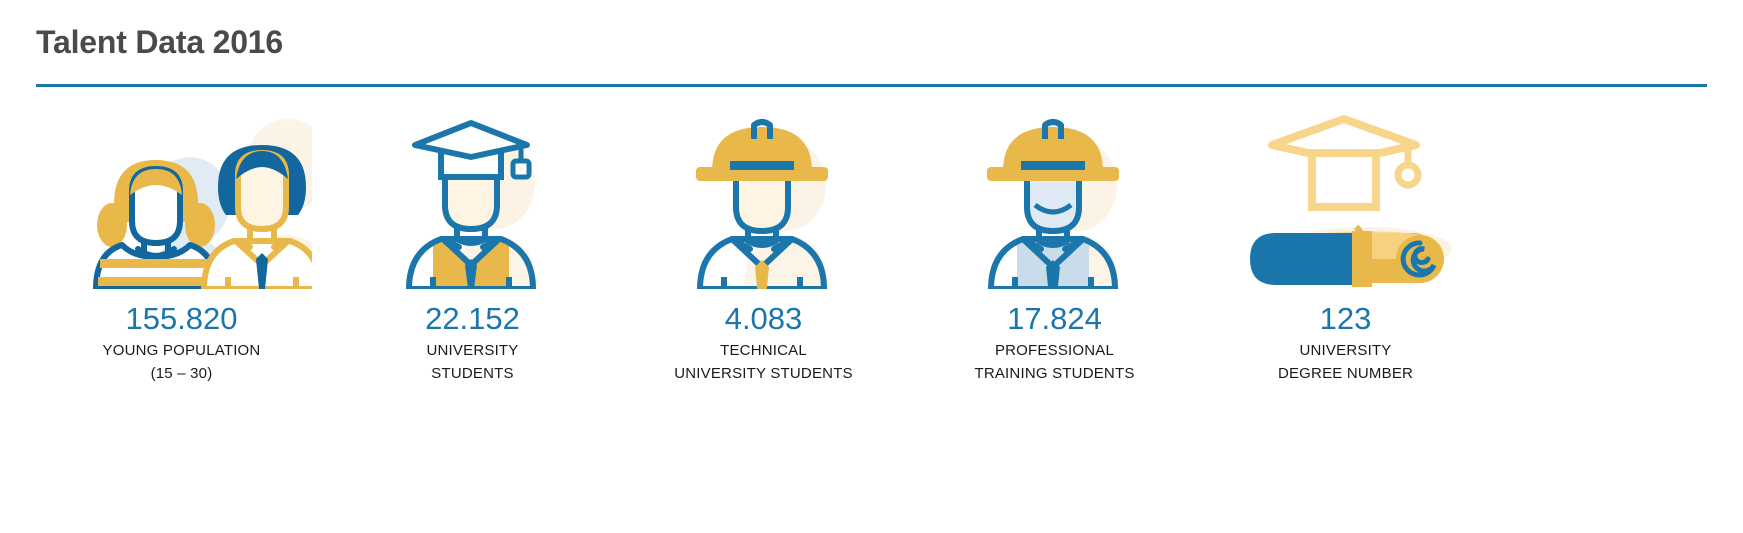 The image size is (1743, 533). Describe the element at coordinates (182, 362) in the screenshot. I see `stat-caption: YOUNG POPULATION (15 – 30)` at that location.